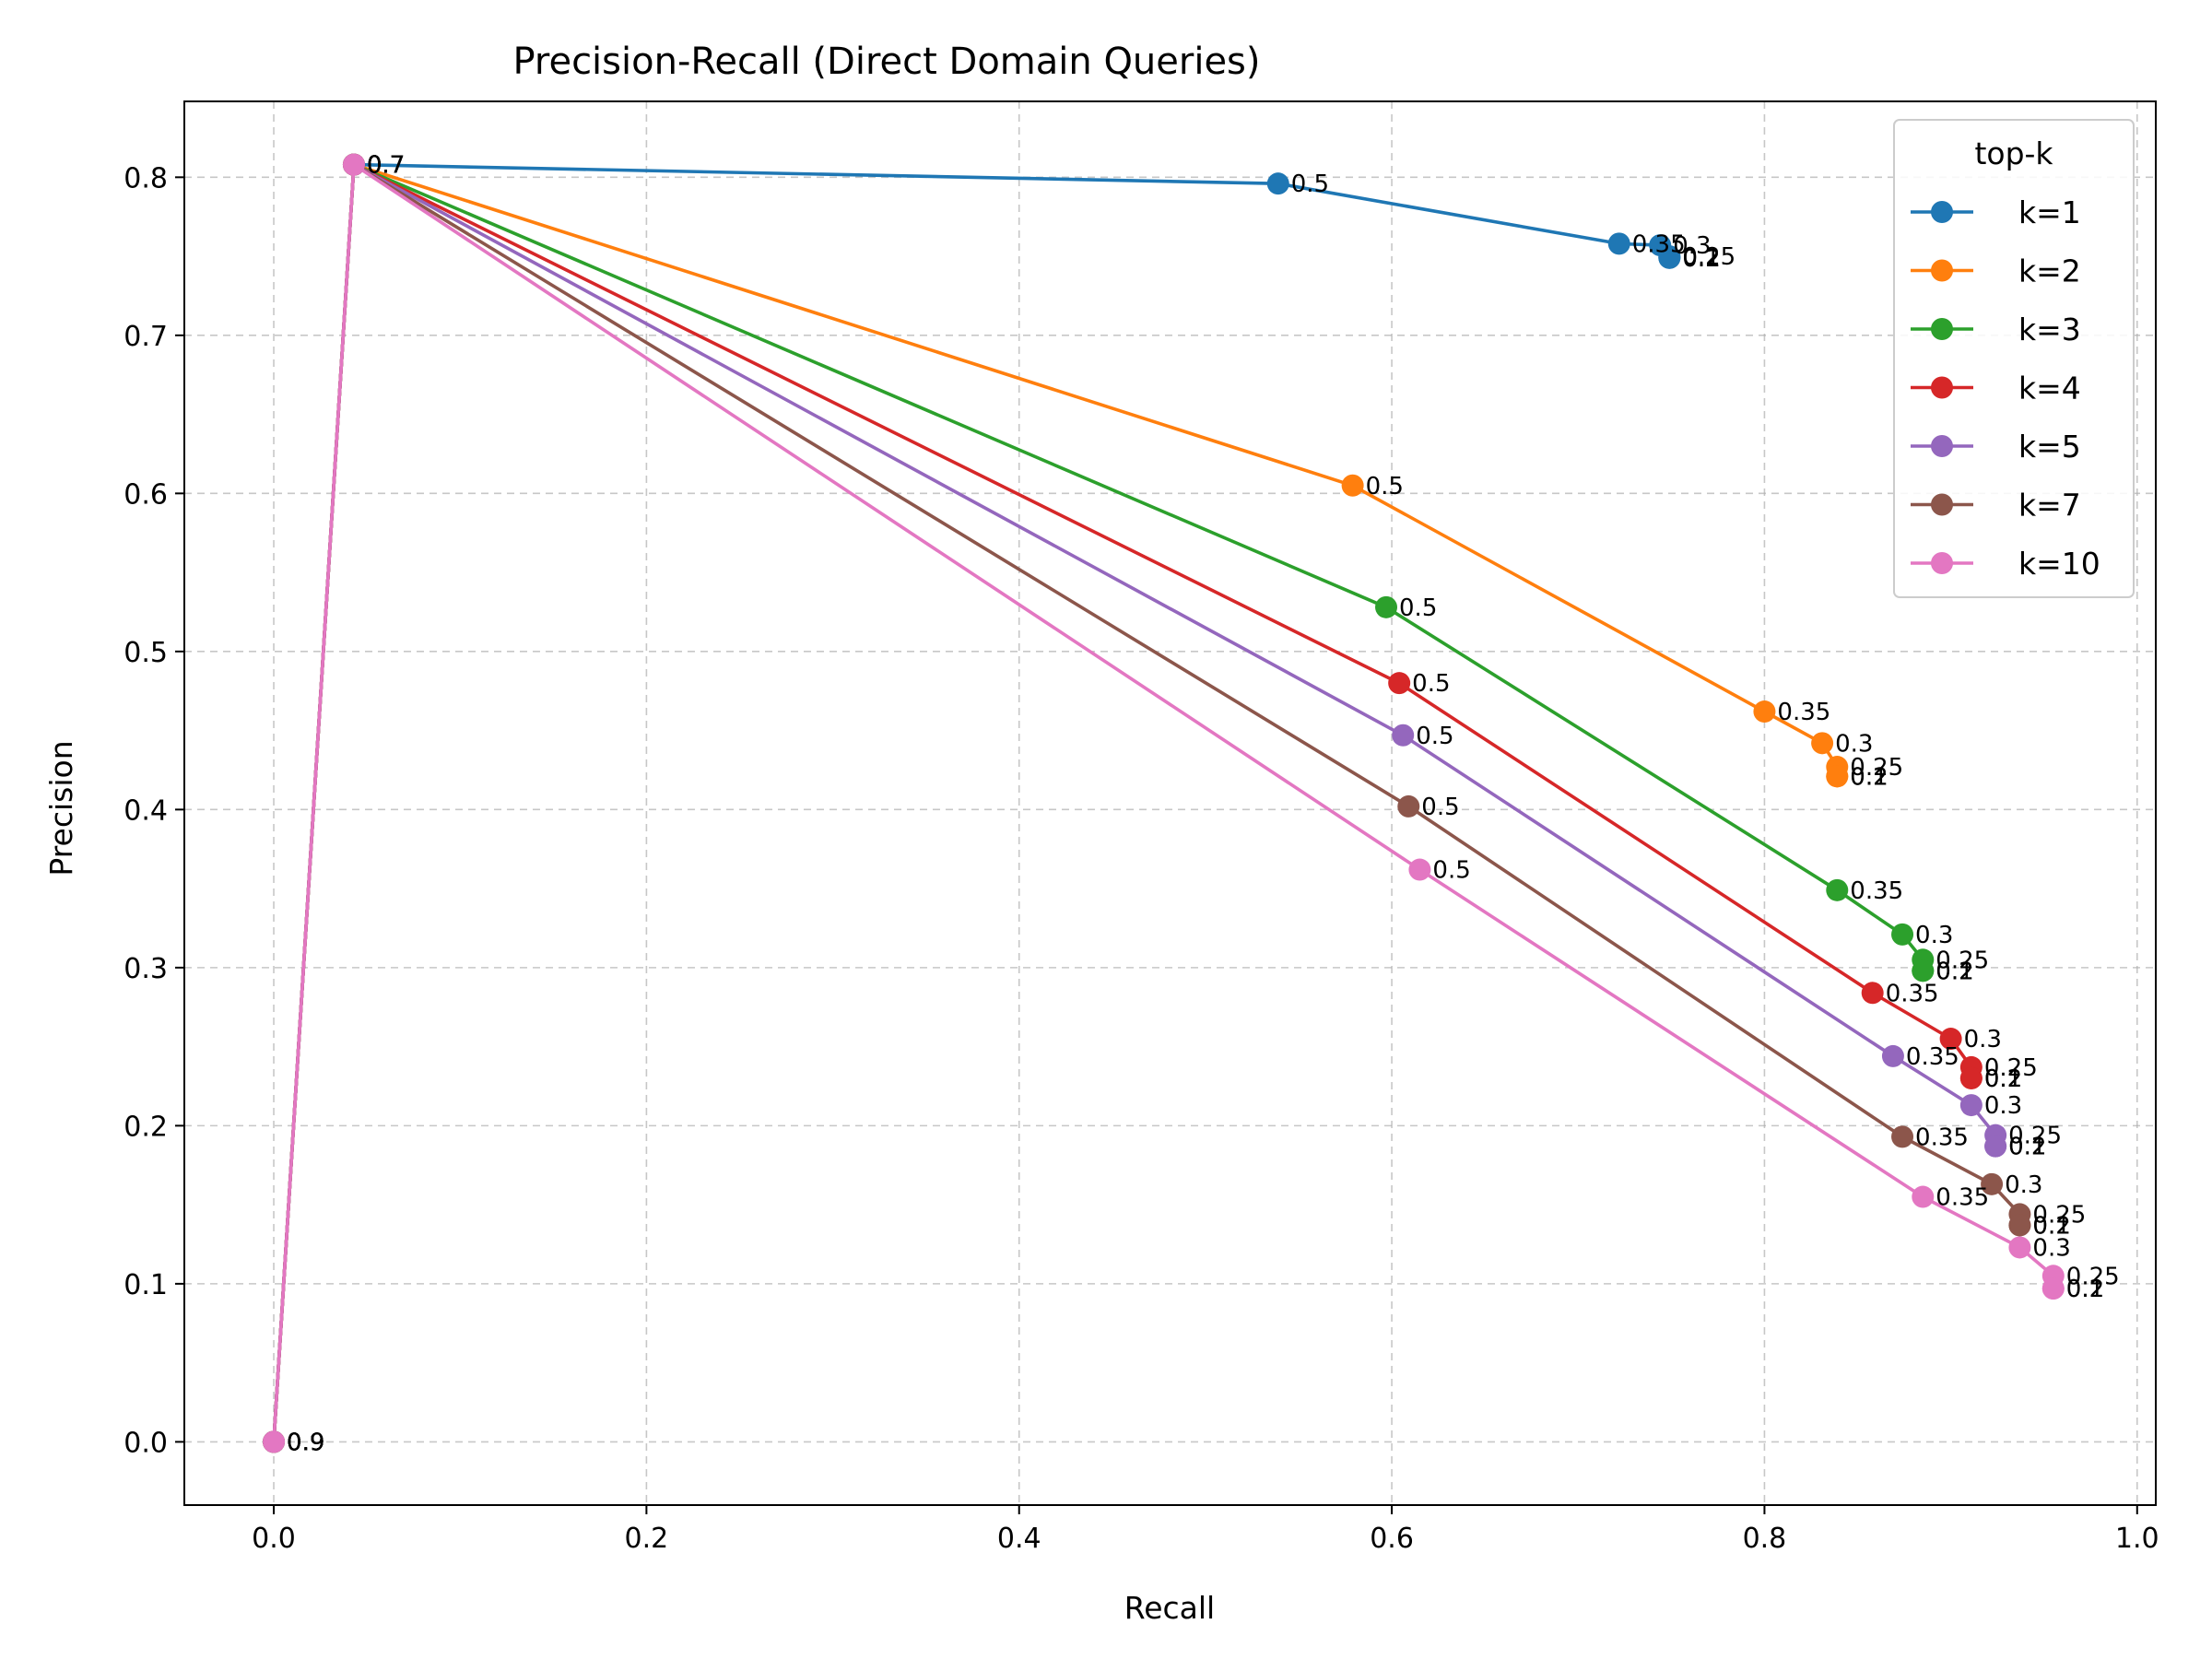 The width and height of the screenshot is (2212, 1659). What do you see at coordinates (146, 969) in the screenshot?
I see `y-tick-label: 0.3` at bounding box center [146, 969].